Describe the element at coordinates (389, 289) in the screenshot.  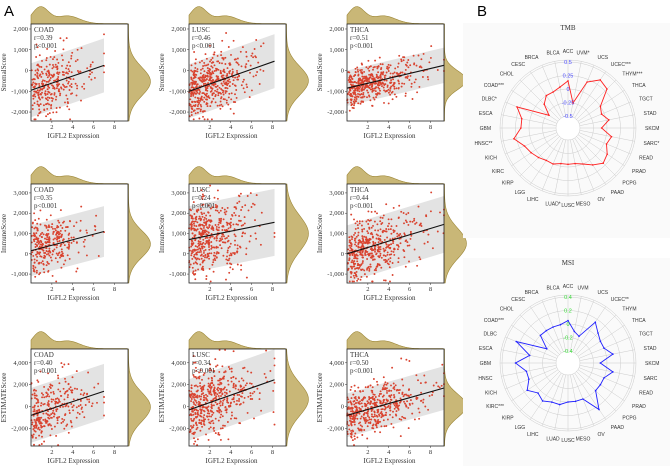
I see `x-tick-label: 4` at that location.